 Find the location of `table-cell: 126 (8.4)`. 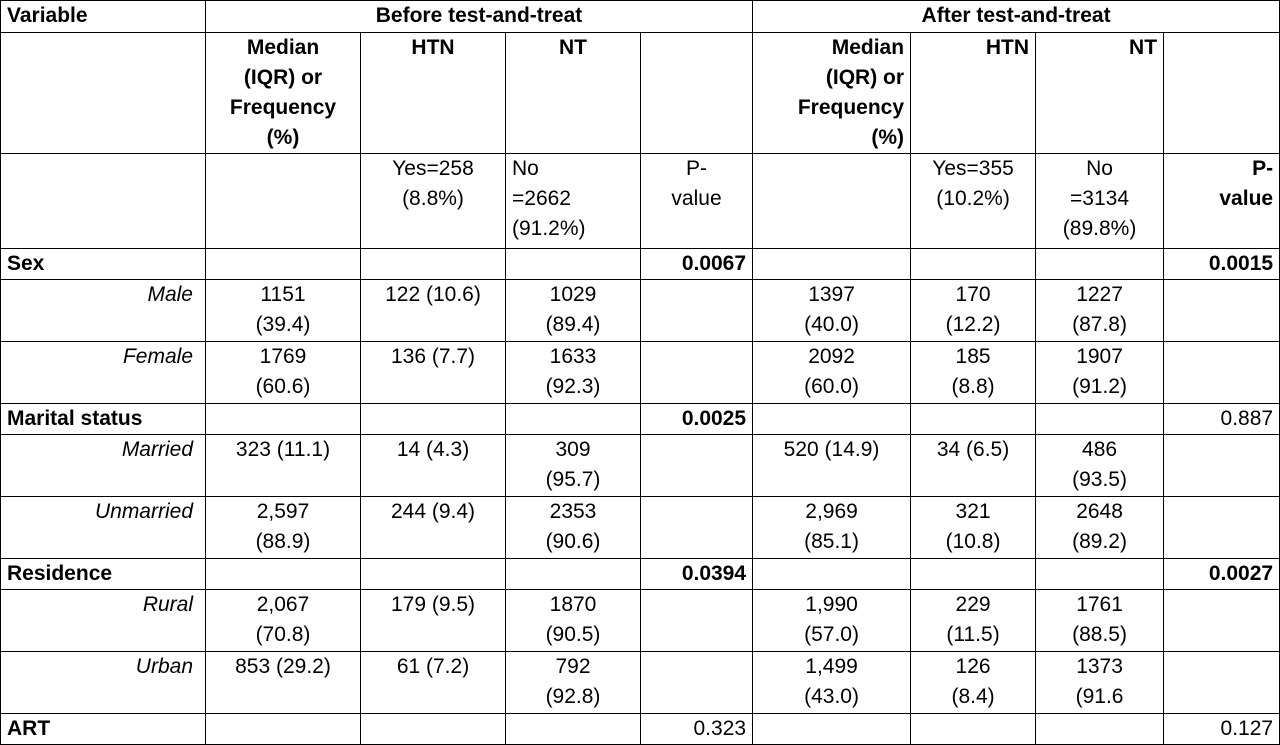

table-cell: 126 (8.4) is located at coordinates (973, 682).